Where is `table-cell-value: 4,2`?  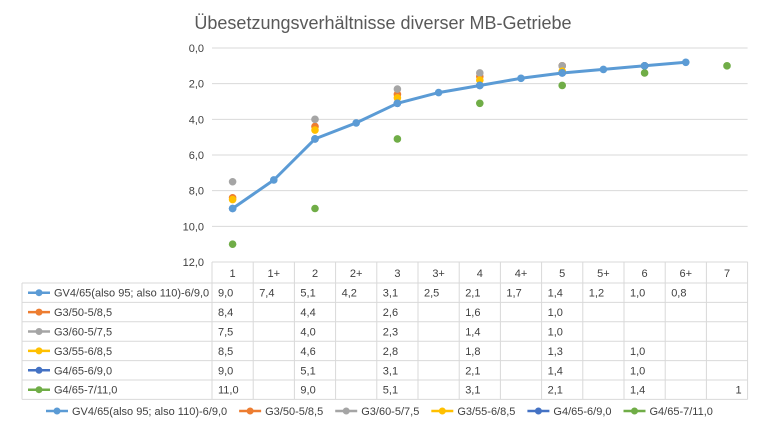 table-cell-value: 4,2 is located at coordinates (349, 294).